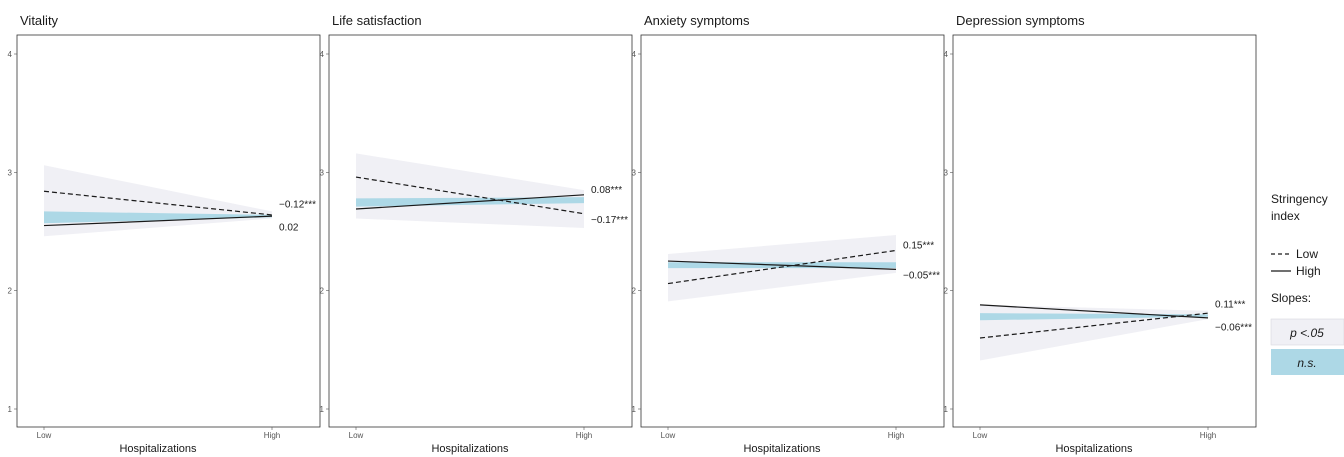  What do you see at coordinates (946, 54) in the screenshot?
I see `y-tick-label-4-depression-symptoms: 4` at bounding box center [946, 54].